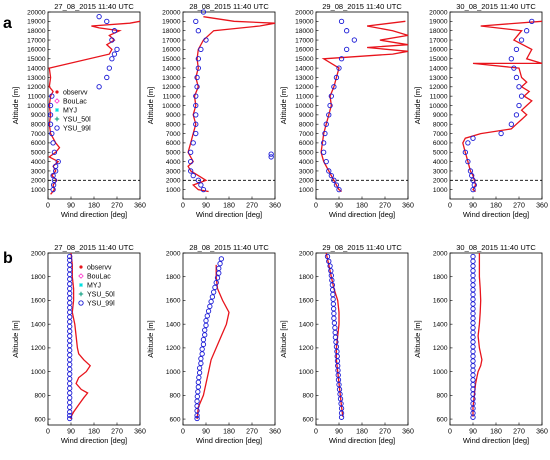 This screenshot has width=550, height=460. I want to click on chart-title: 30_08_2015 11:40 UTC, so click(496, 247).